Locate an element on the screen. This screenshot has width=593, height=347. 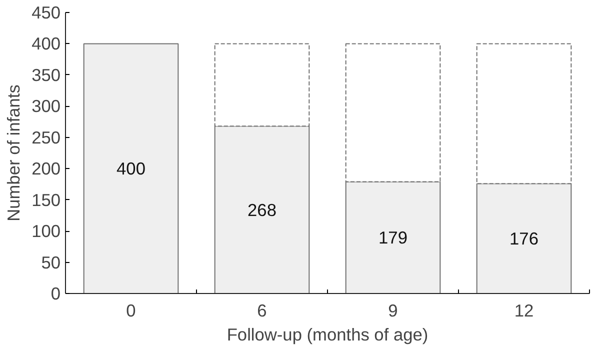
x-tick-label: 0 is located at coordinates (131, 310).